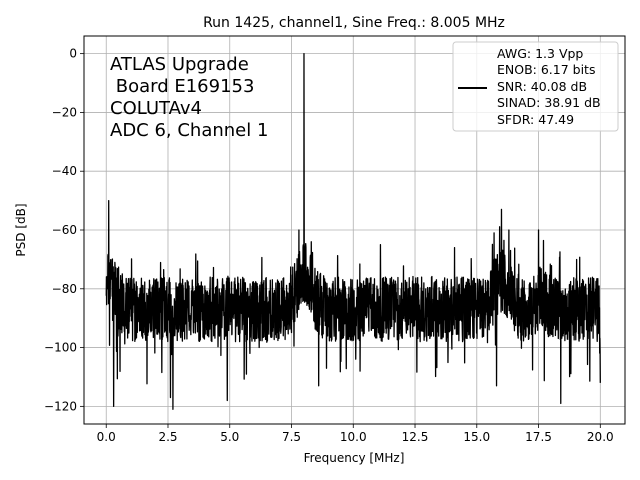 Image resolution: width=640 pixels, height=480 pixels. I want to click on x-tick-label: 20.0, so click(600, 437).